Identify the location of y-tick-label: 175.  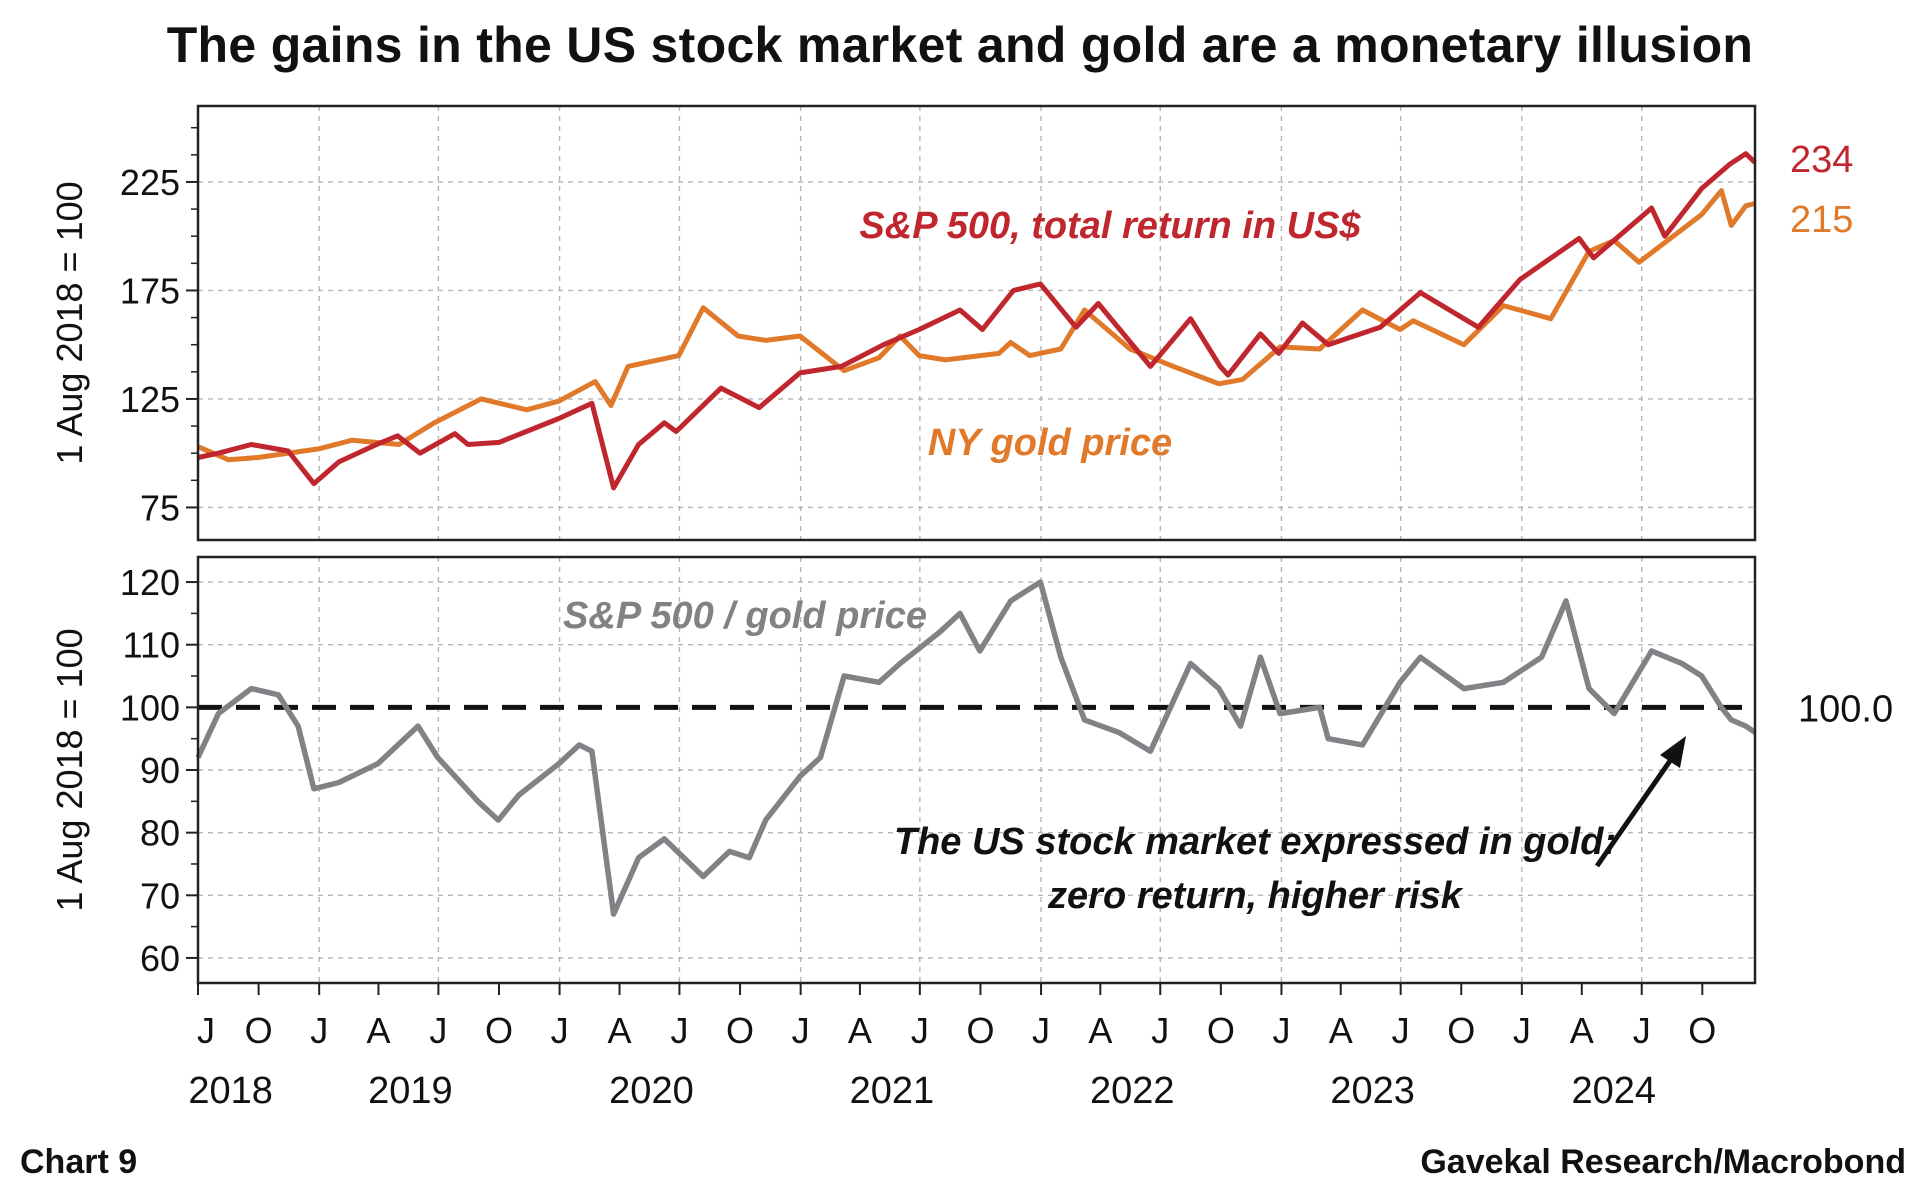
(150, 290).